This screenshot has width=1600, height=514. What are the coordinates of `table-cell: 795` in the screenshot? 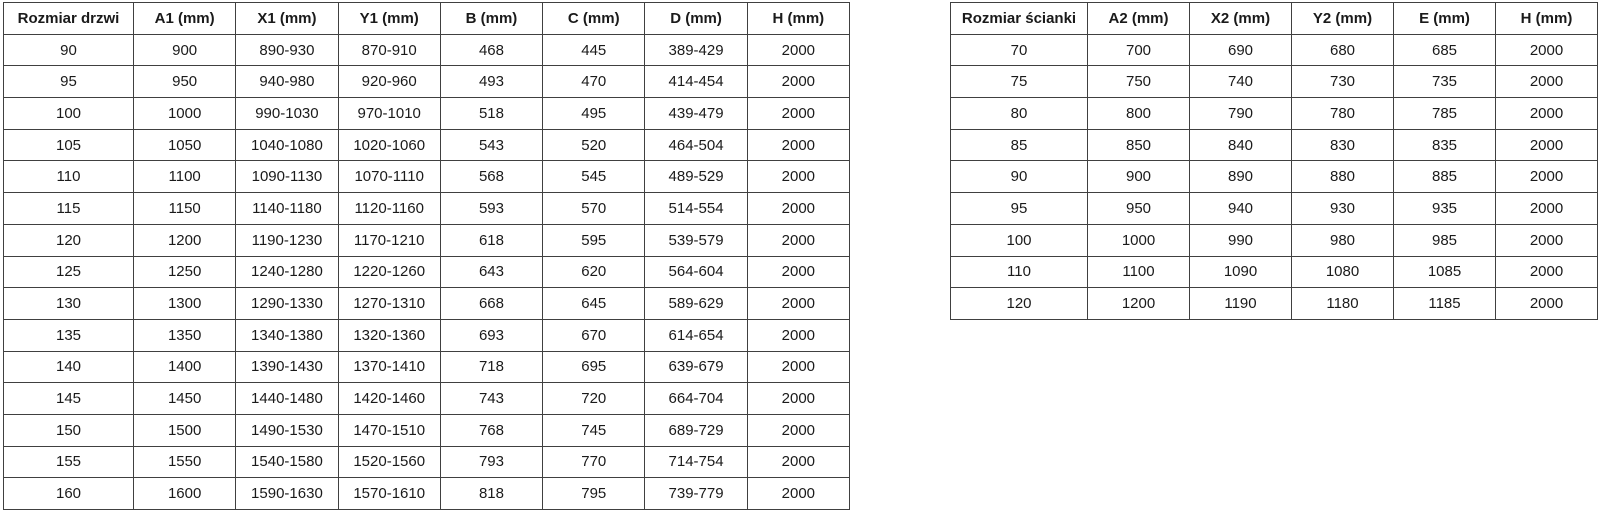 It's located at (594, 493).